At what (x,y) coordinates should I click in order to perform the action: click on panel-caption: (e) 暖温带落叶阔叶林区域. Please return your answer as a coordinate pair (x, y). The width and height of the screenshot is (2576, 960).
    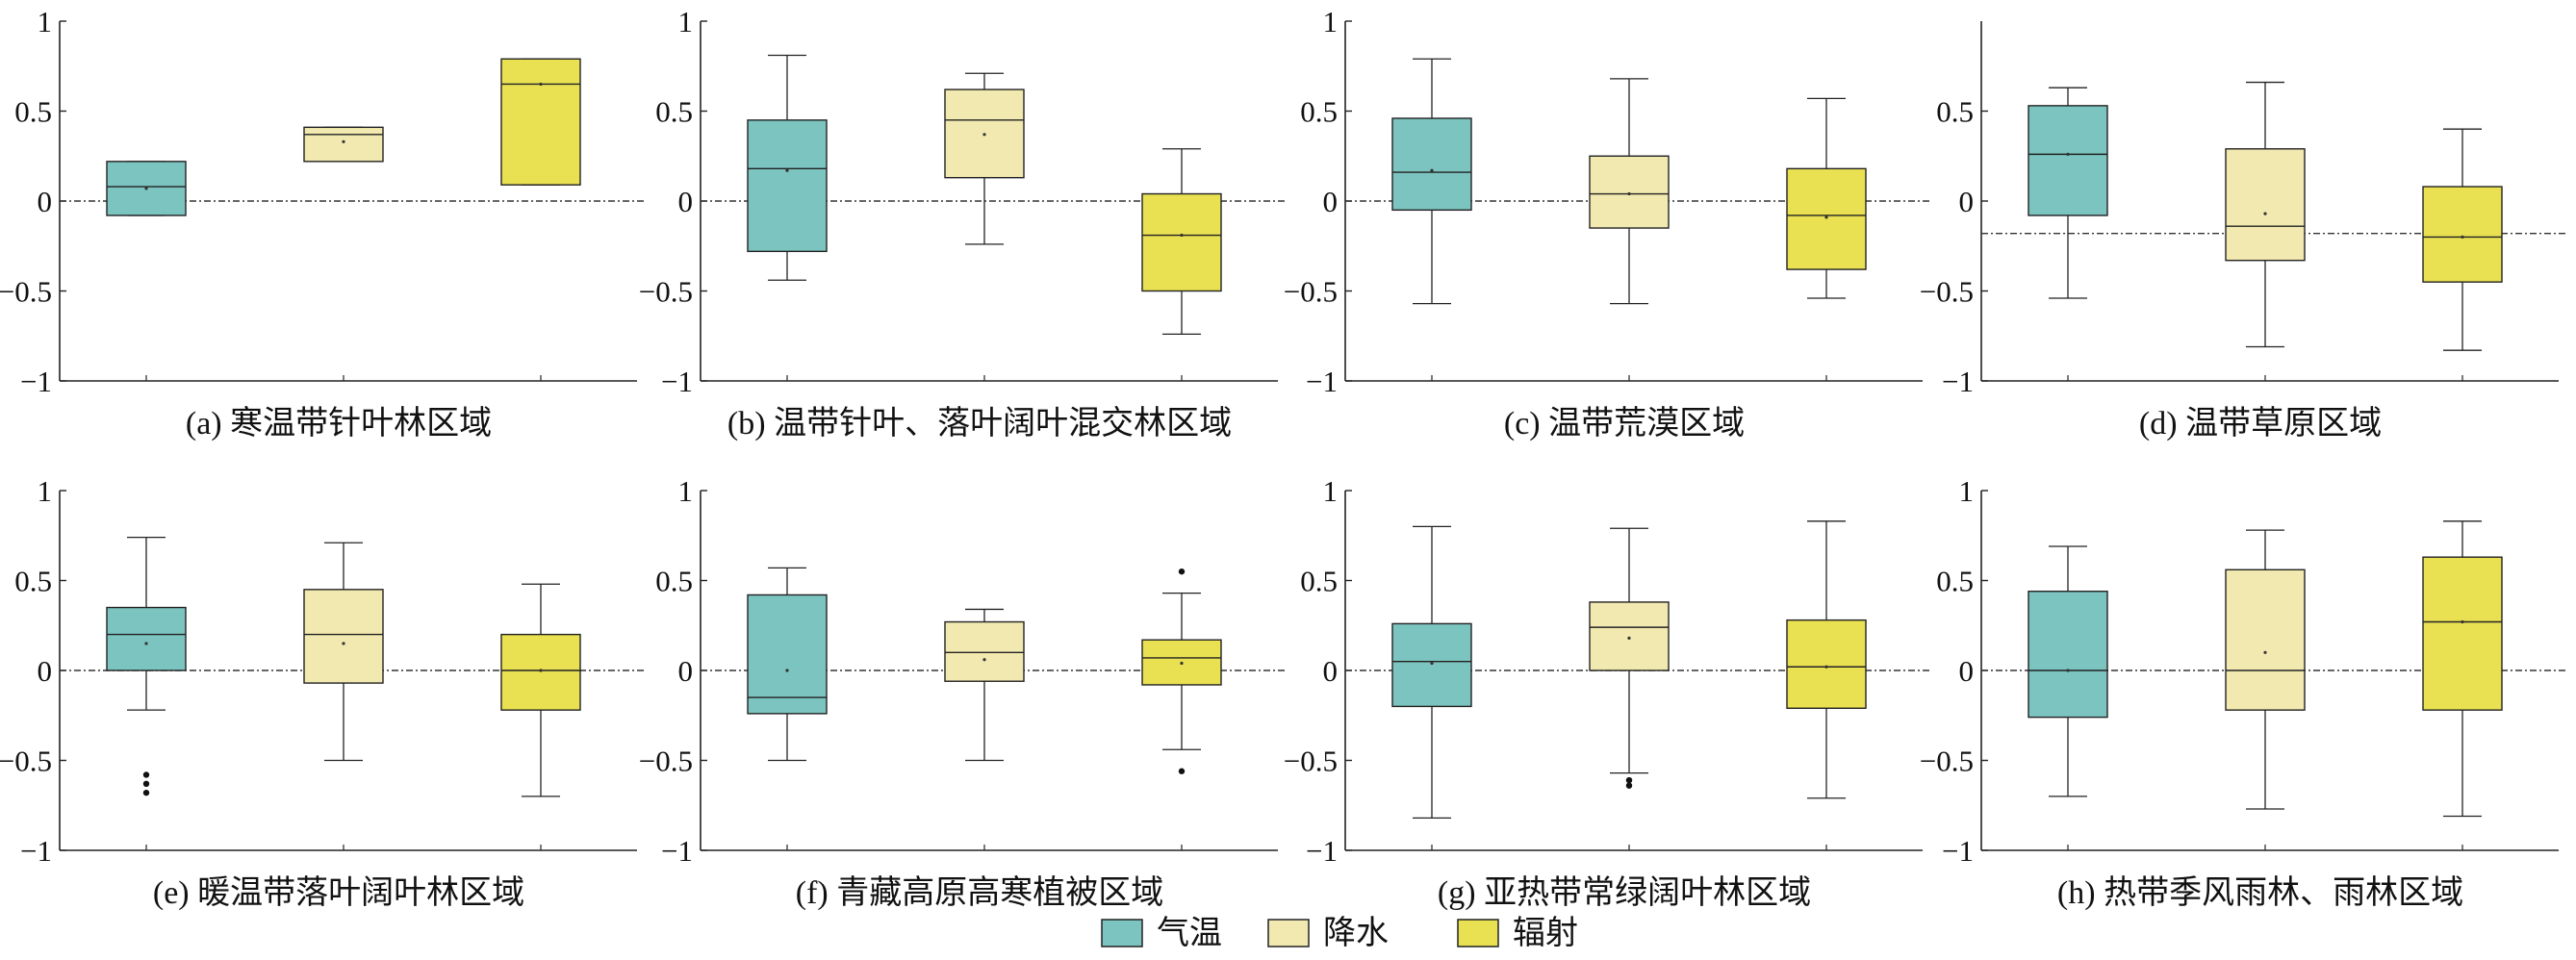
    Looking at the image, I should click on (338, 892).